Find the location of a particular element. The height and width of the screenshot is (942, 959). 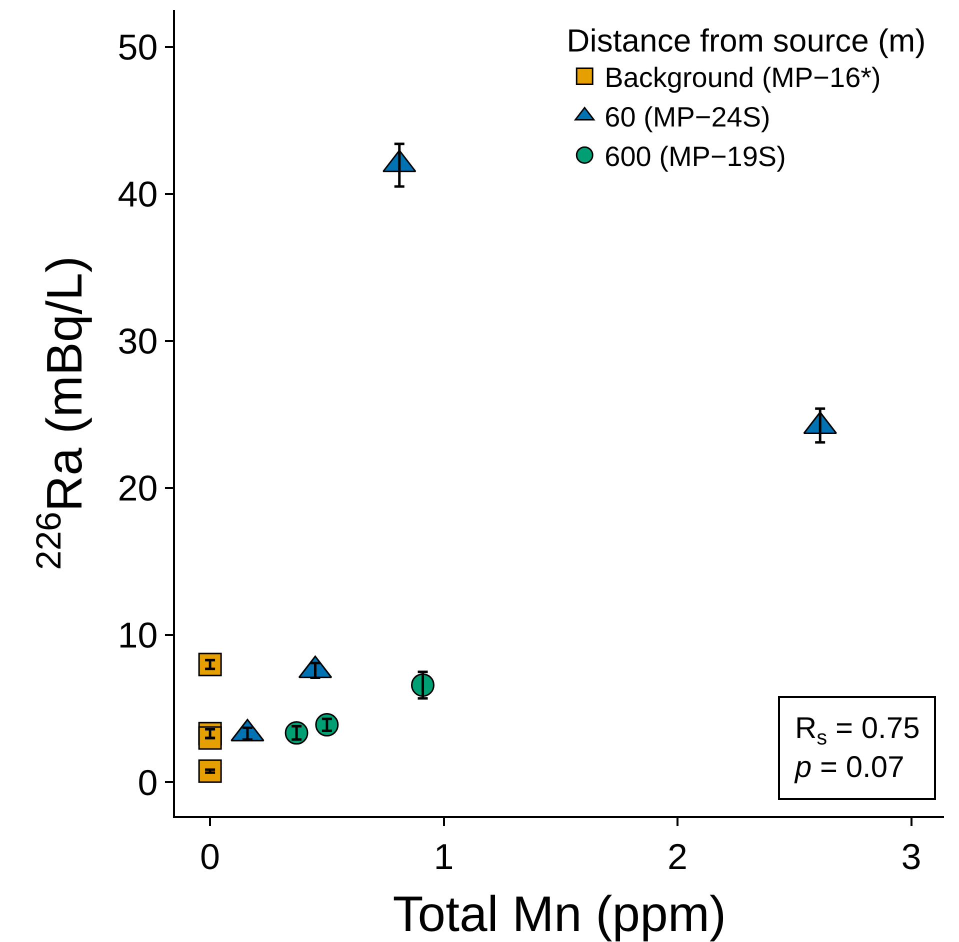

y-tick-label: 0 is located at coordinates (148, 782).